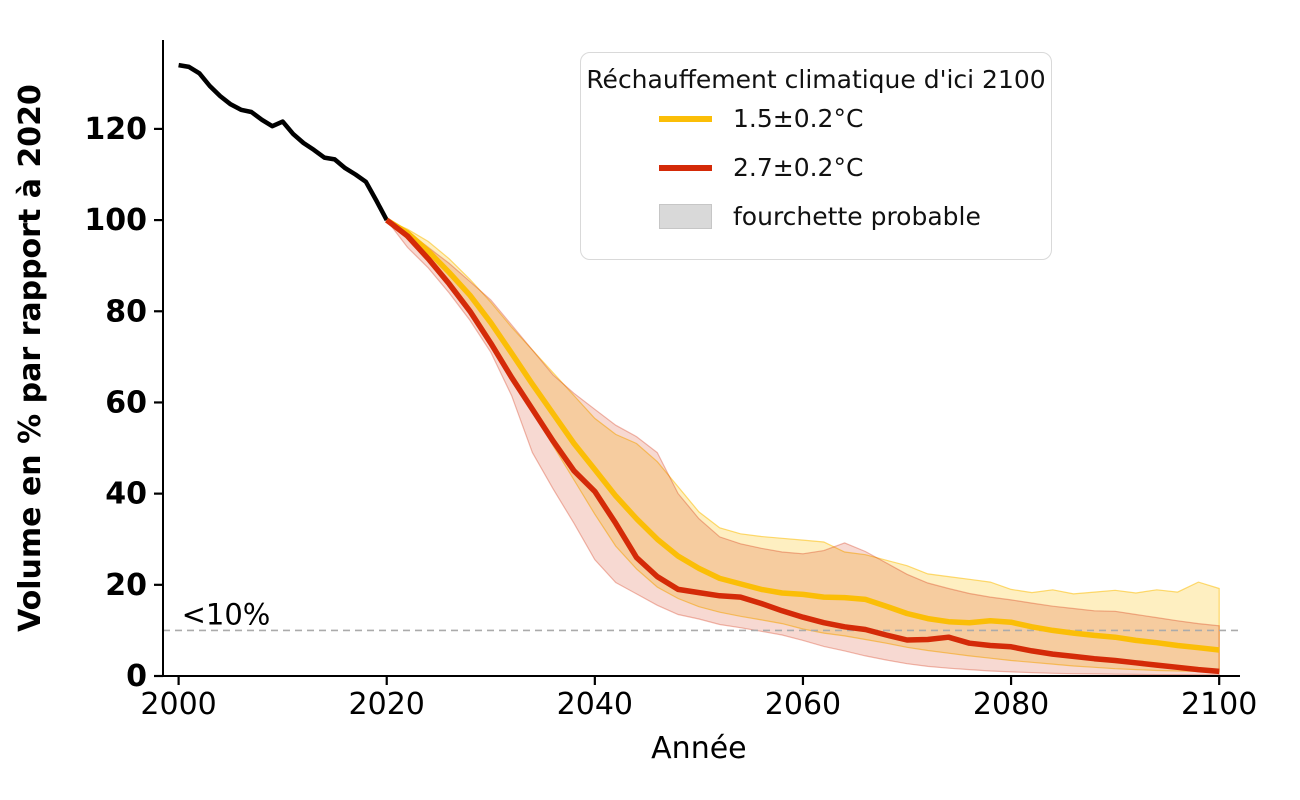  What do you see at coordinates (126, 402) in the screenshot?
I see `y-tick-label: 60` at bounding box center [126, 402].